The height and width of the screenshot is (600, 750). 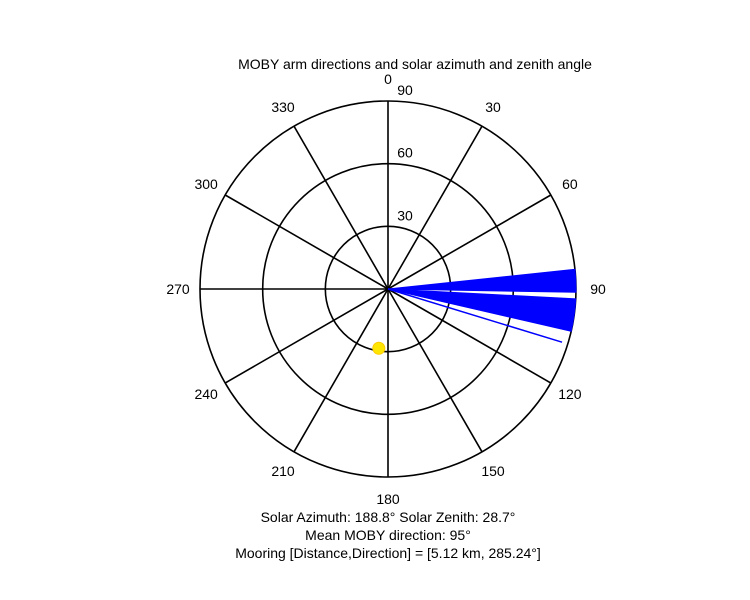 I want to click on radial-label-60: 60, so click(x=405, y=153).